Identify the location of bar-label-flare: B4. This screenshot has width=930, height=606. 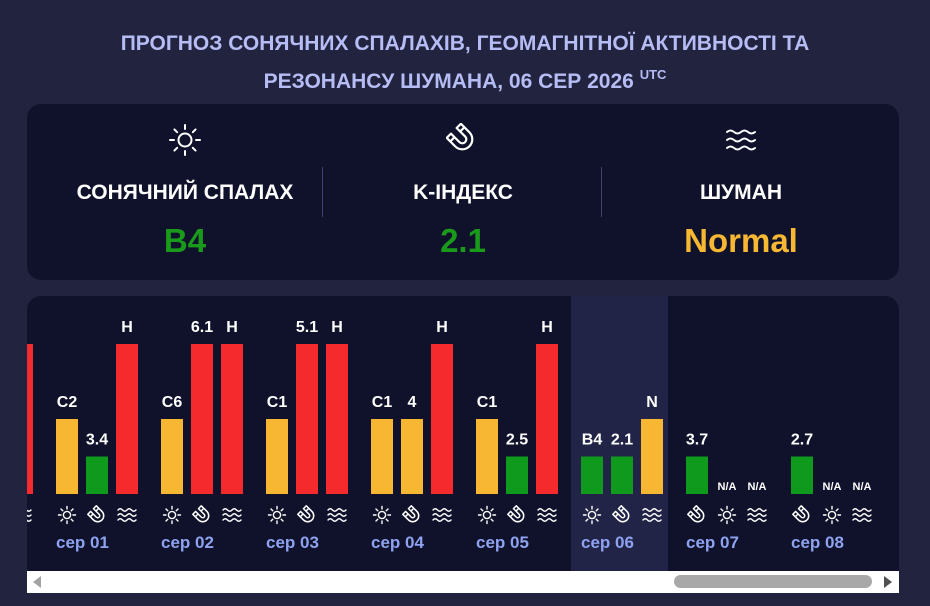
(592, 440).